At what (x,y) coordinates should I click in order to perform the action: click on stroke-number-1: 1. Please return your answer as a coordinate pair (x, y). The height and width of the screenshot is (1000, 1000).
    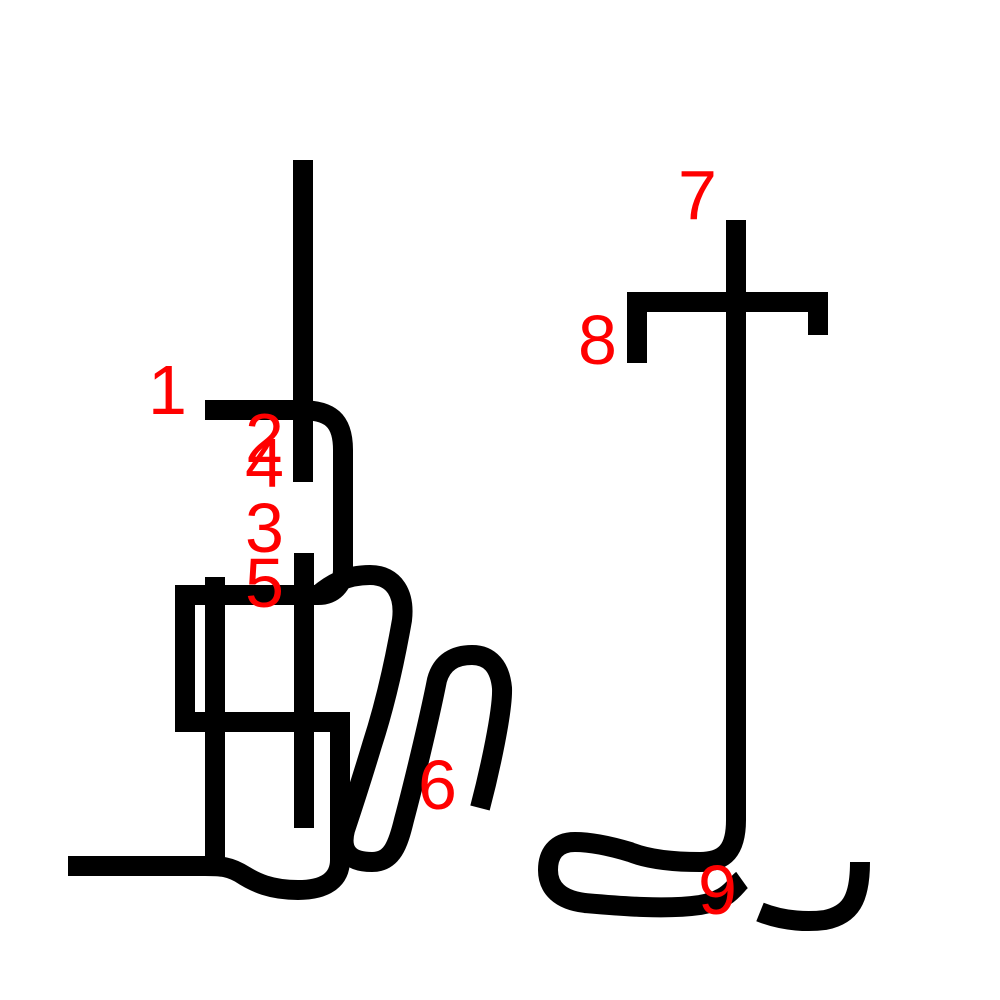
    Looking at the image, I should click on (167, 390).